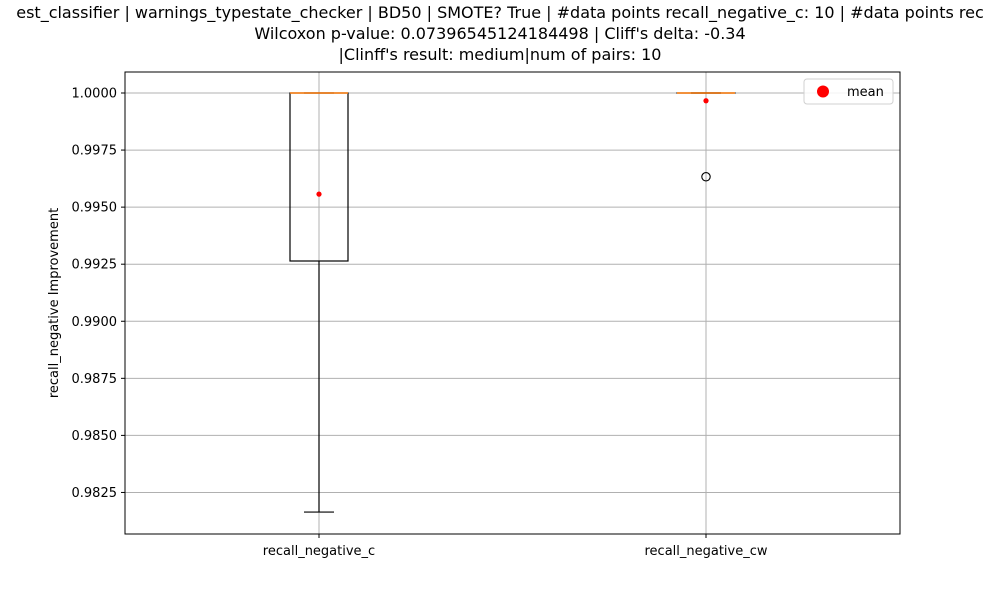 This screenshot has height=600, width=1000. I want to click on y-tick-label: 0.9825, so click(95, 493).